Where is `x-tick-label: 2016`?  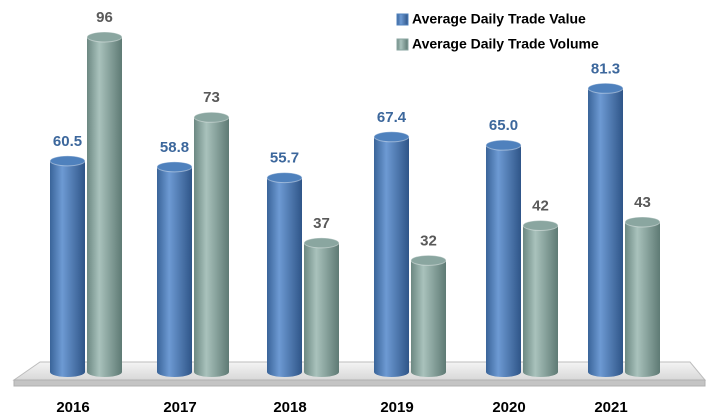 x-tick-label: 2016 is located at coordinates (72, 407).